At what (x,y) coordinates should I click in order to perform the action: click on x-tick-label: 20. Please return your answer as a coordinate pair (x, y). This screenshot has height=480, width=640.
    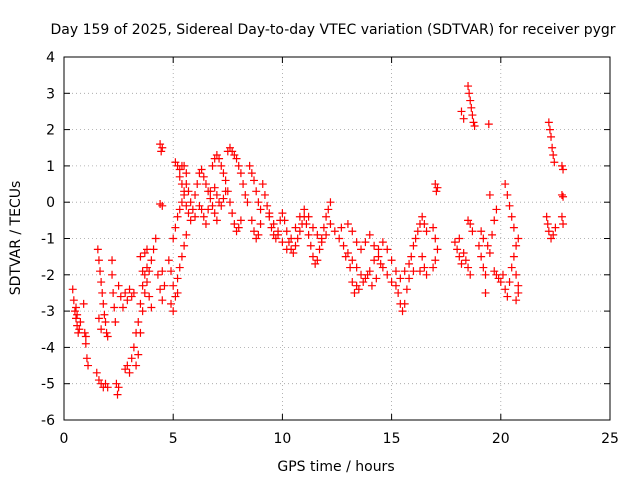
    Looking at the image, I should click on (501, 439).